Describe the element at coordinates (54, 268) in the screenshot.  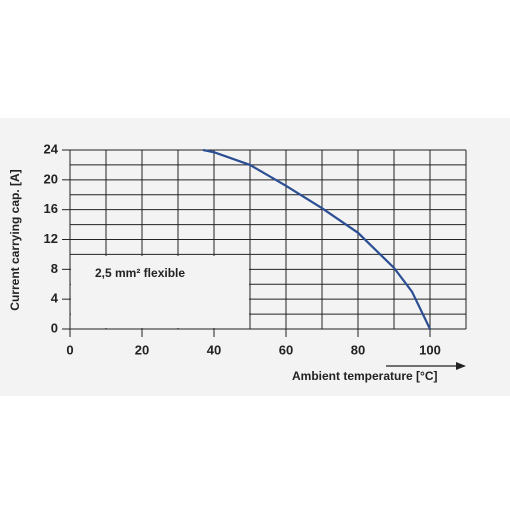
I see `y-tick-label: 8` at that location.